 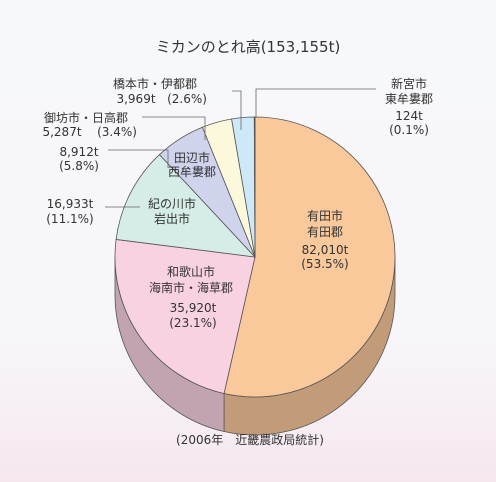 I want to click on slice-percent-tanabe: (5.8%), so click(x=79, y=166).